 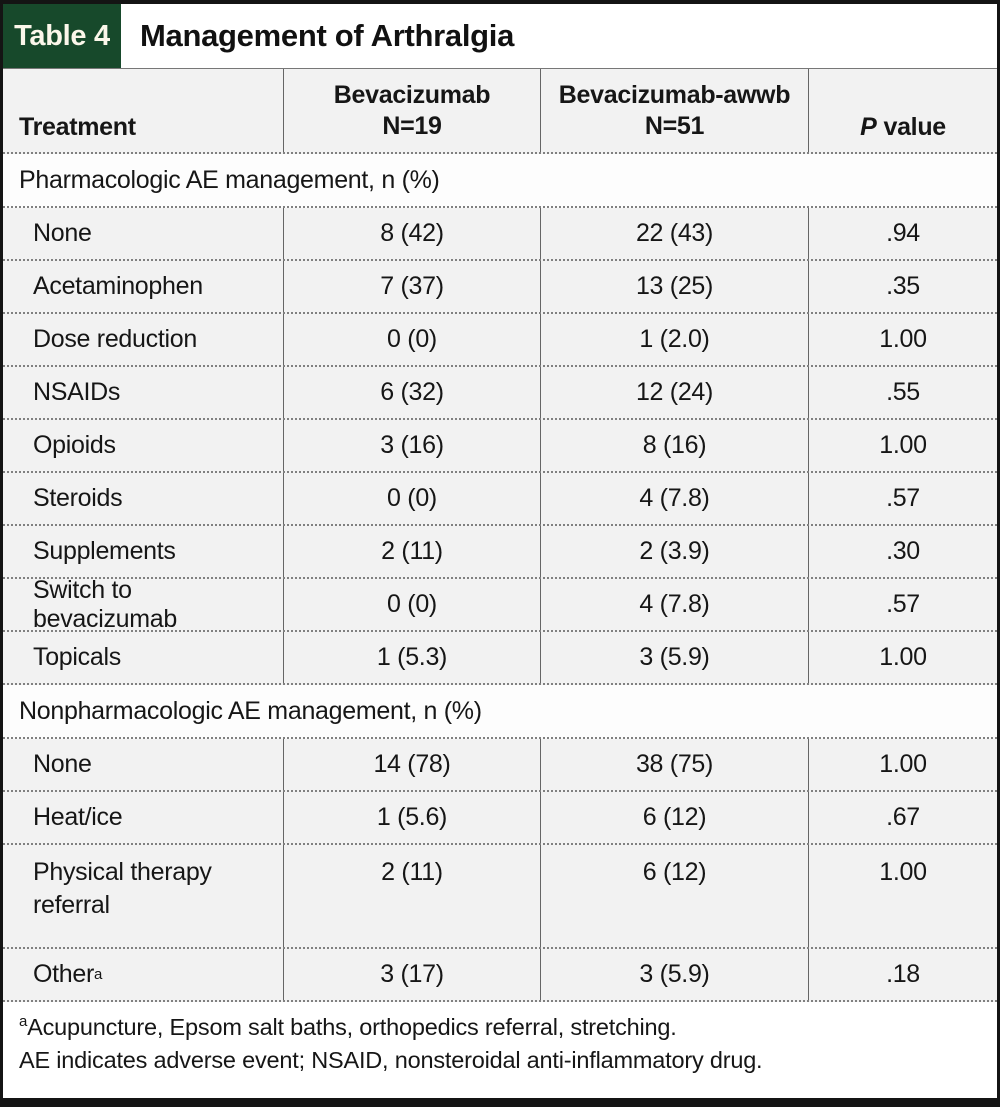 I want to click on treatment-cell: Heat/ice, so click(x=78, y=817).